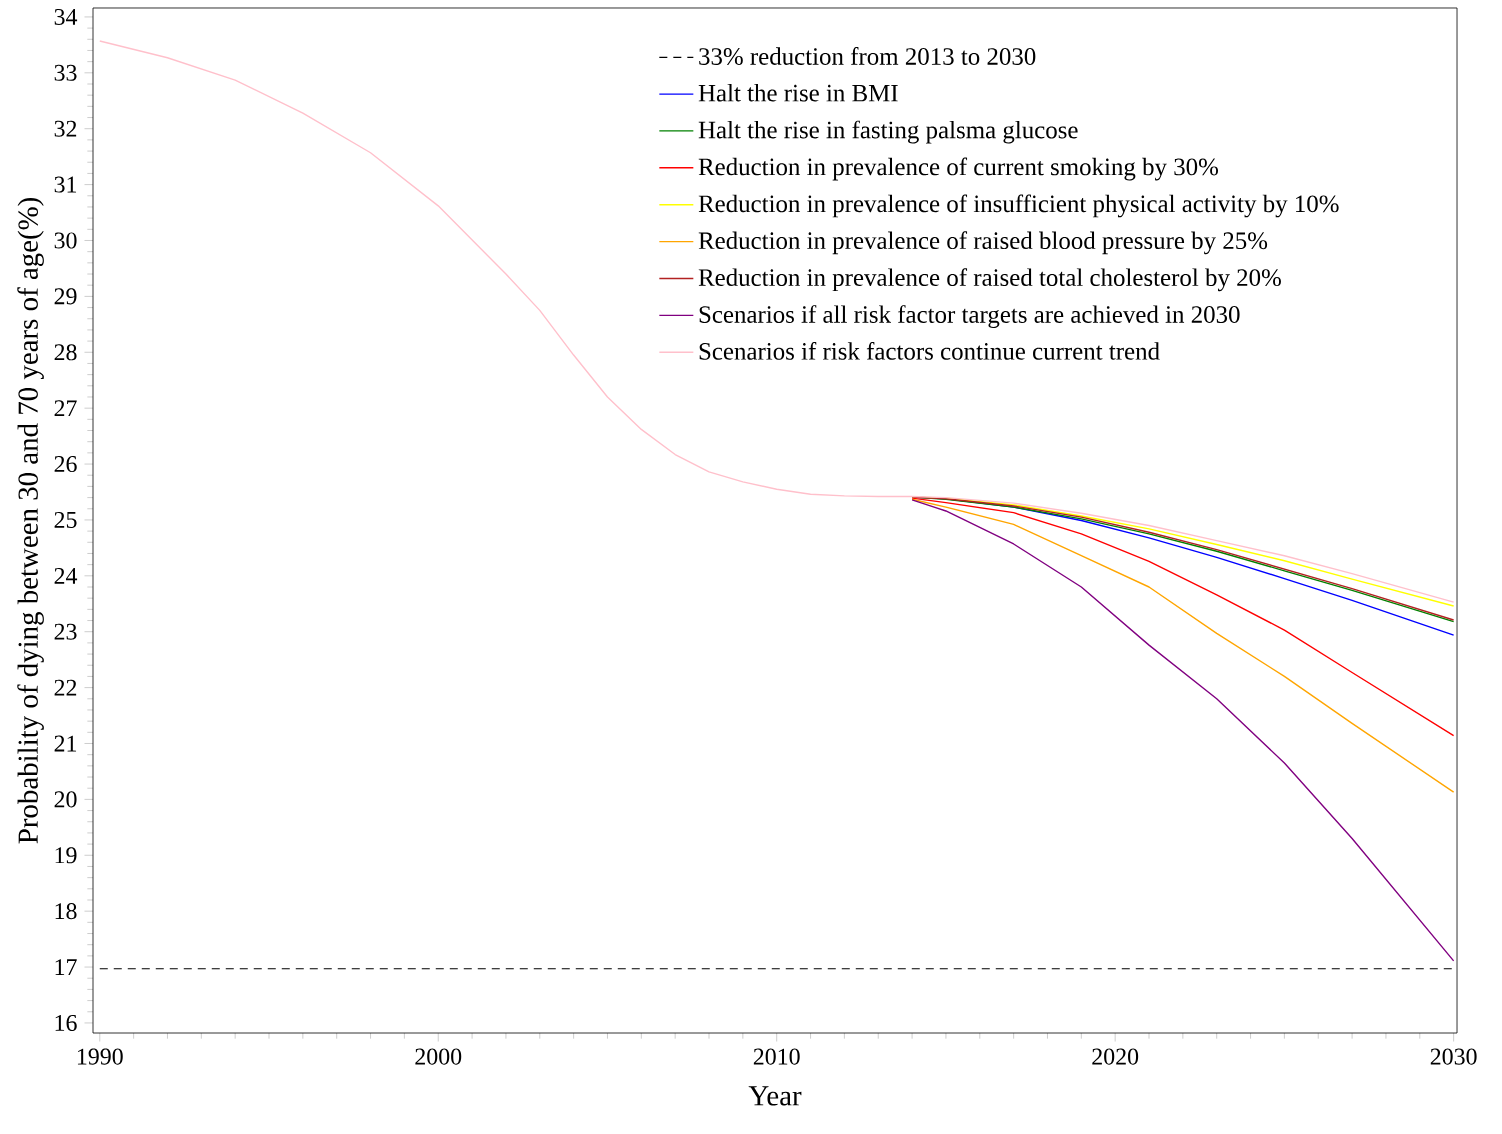 The image size is (1502, 1134). I want to click on y-tick-label: 23, so click(65, 631).